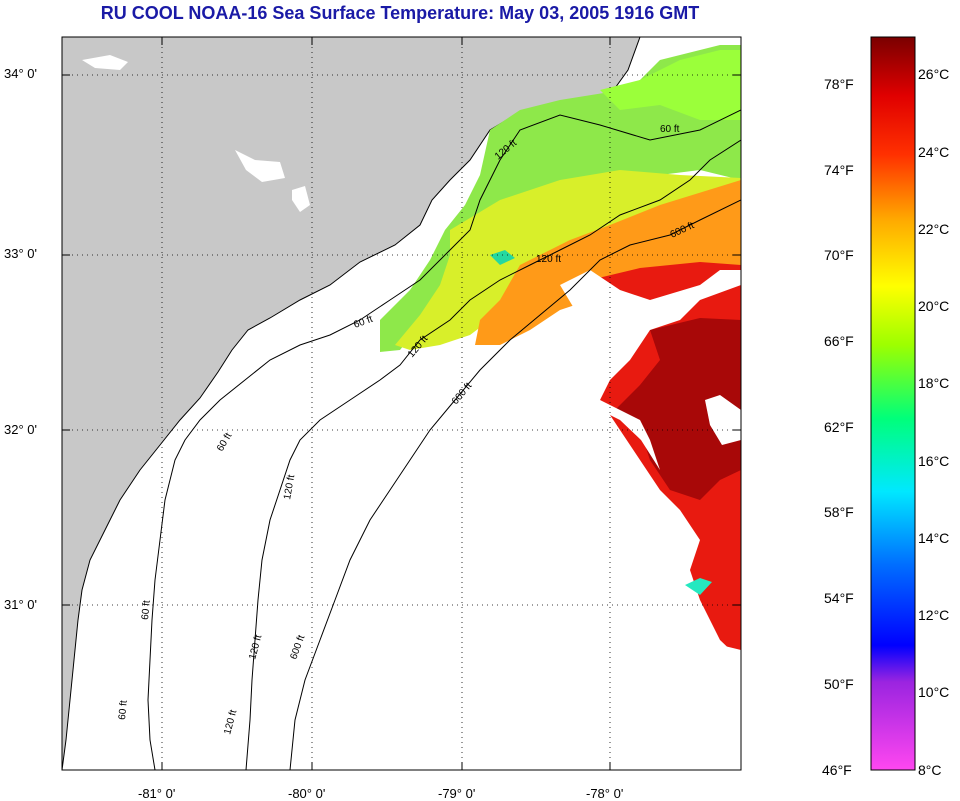  I want to click on colorbar-c-label: 26°C, so click(934, 74).